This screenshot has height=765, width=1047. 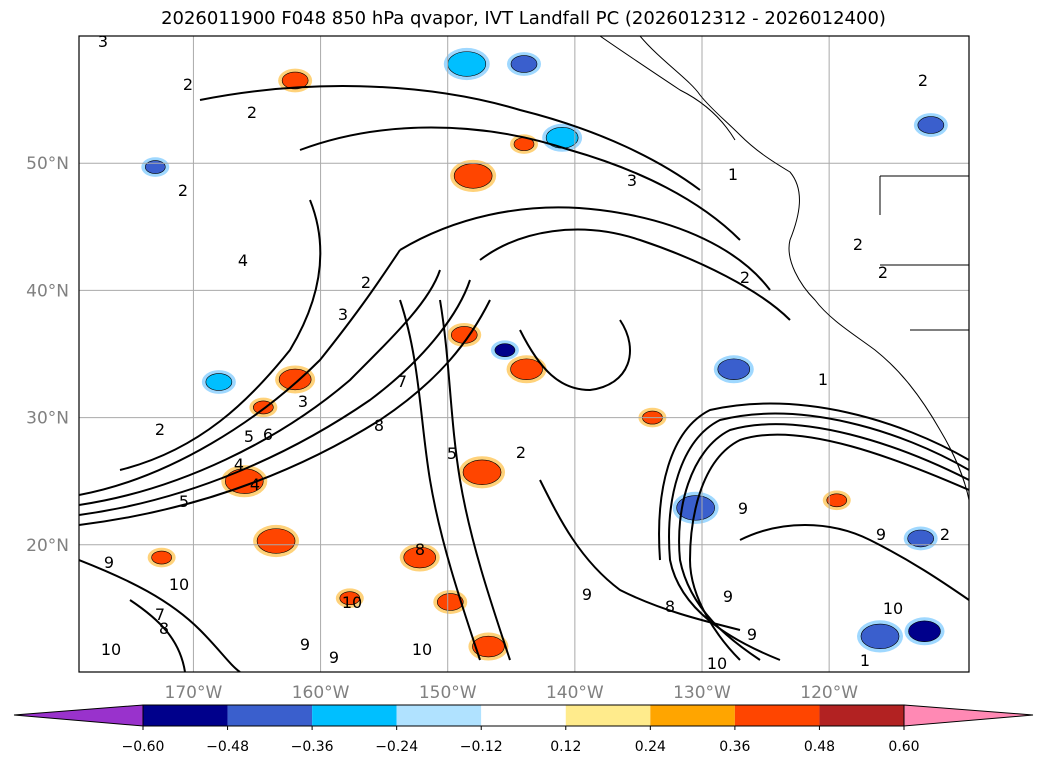 I want to click on lon-tick-label: 170°W, so click(x=194, y=693).